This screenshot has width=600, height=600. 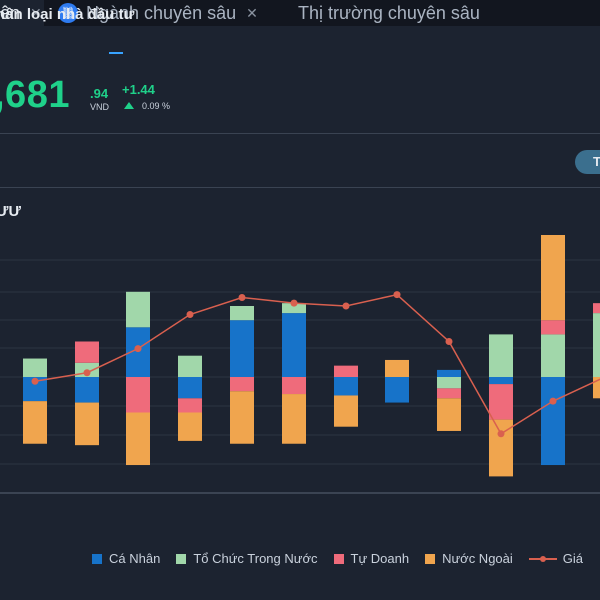 I want to click on up-arrow-icon, so click(x=129, y=105).